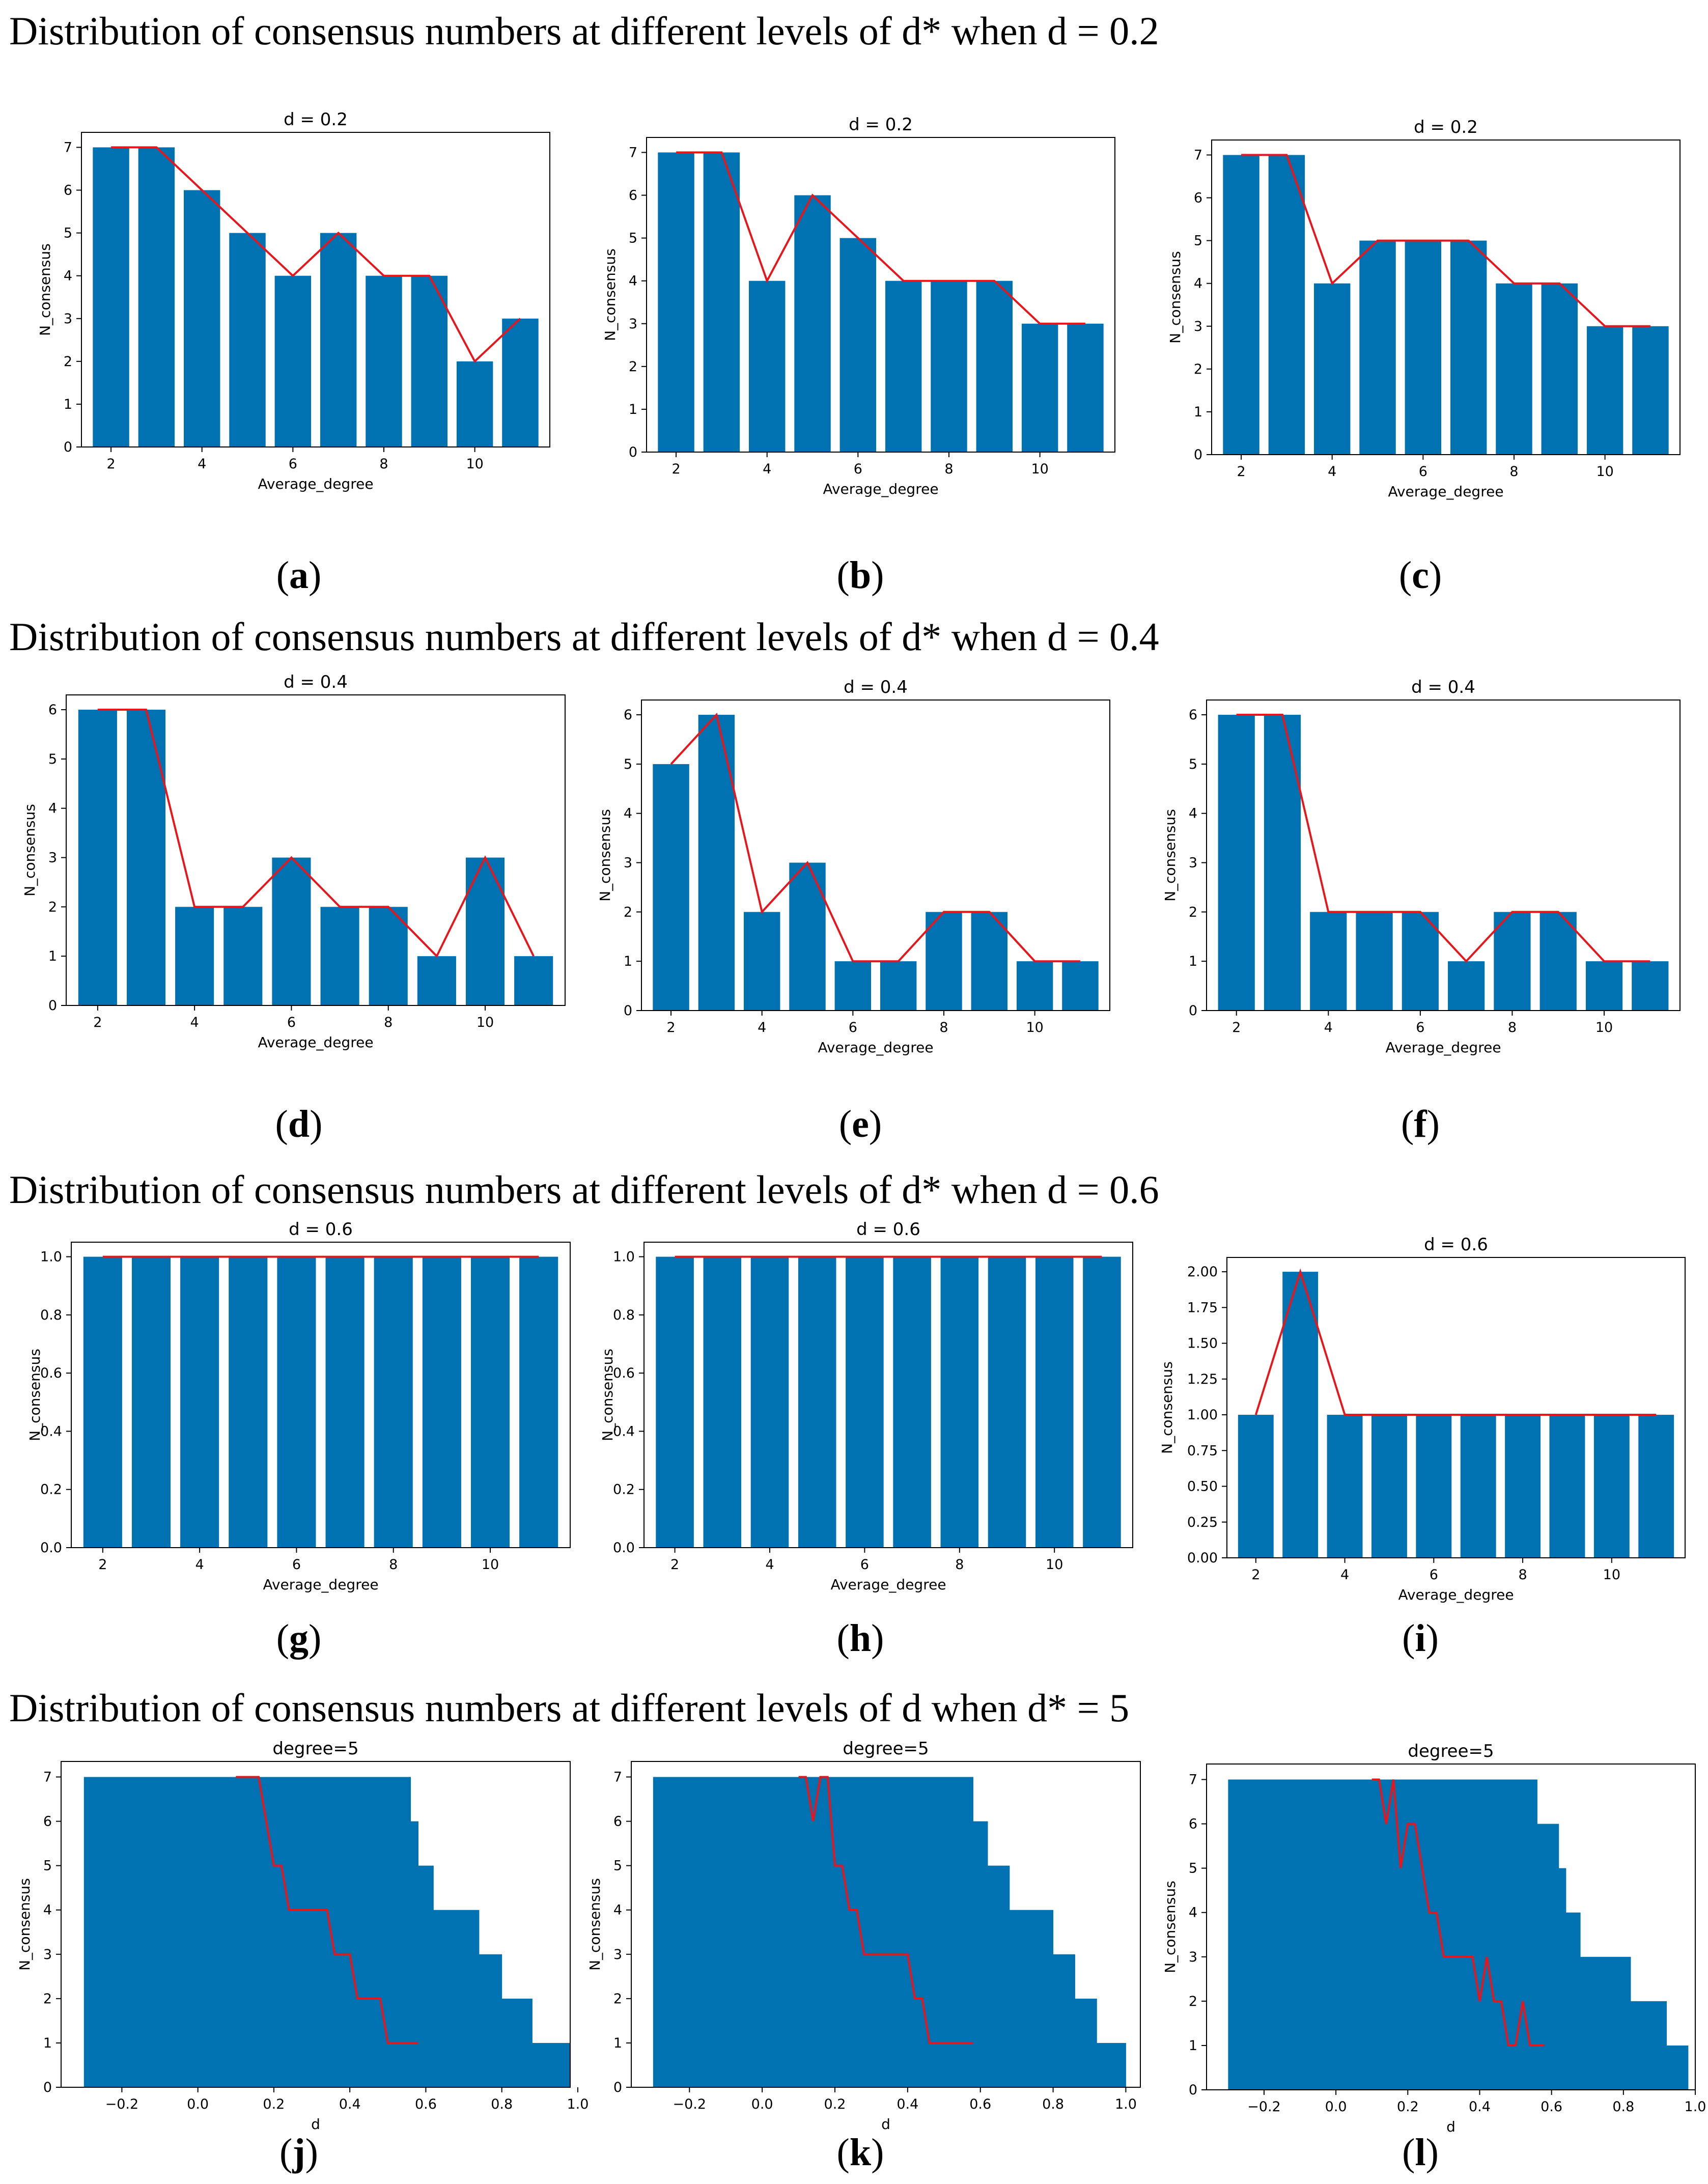 This screenshot has width=1708, height=2184. What do you see at coordinates (1202, 1272) in the screenshot?
I see `y-tick-label: 2.00` at bounding box center [1202, 1272].